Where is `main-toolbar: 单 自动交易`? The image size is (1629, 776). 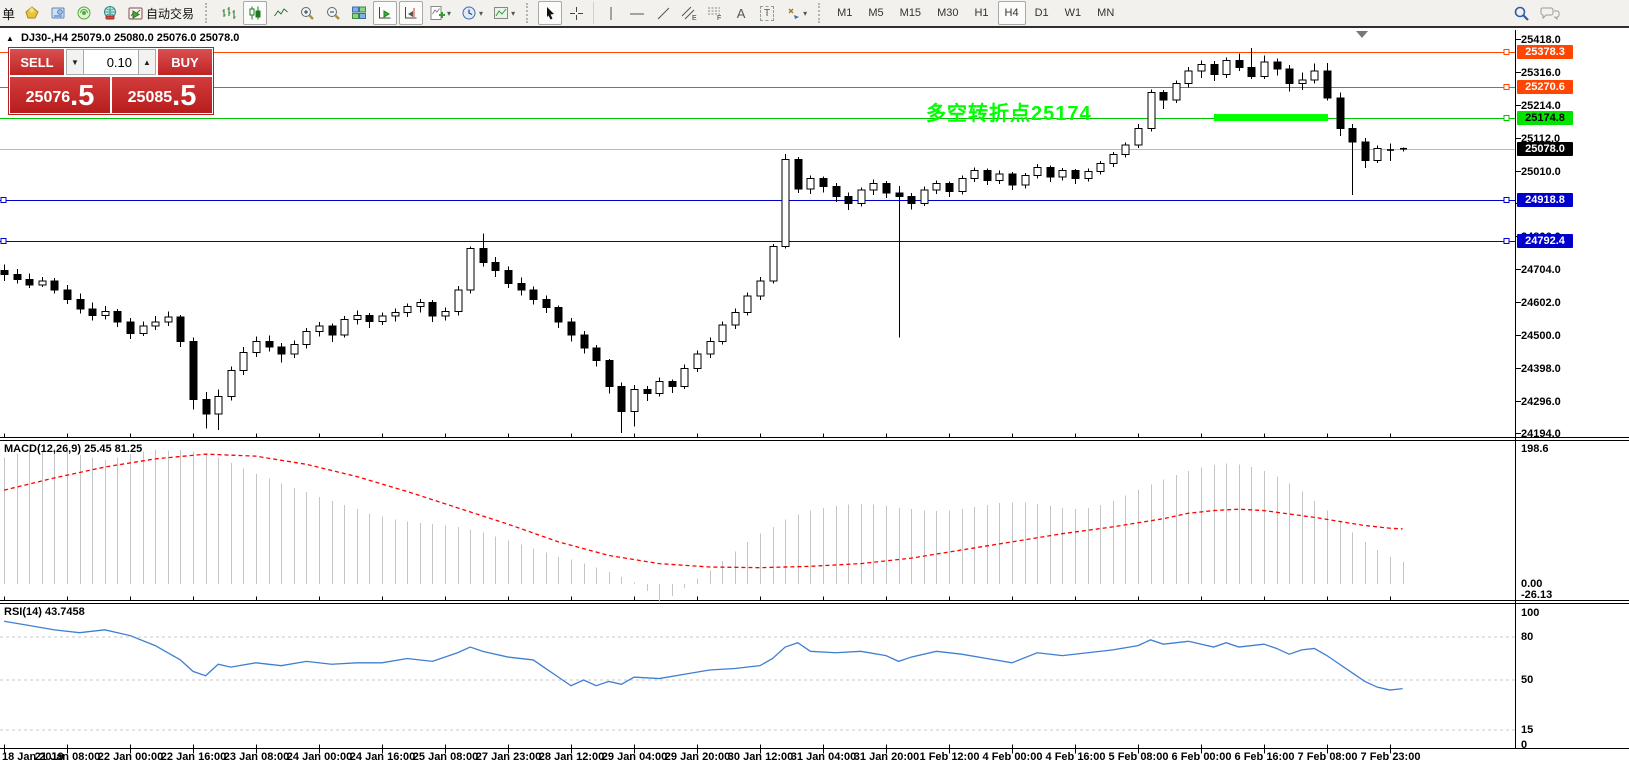 main-toolbar: 单 自动交易 is located at coordinates (814, 14).